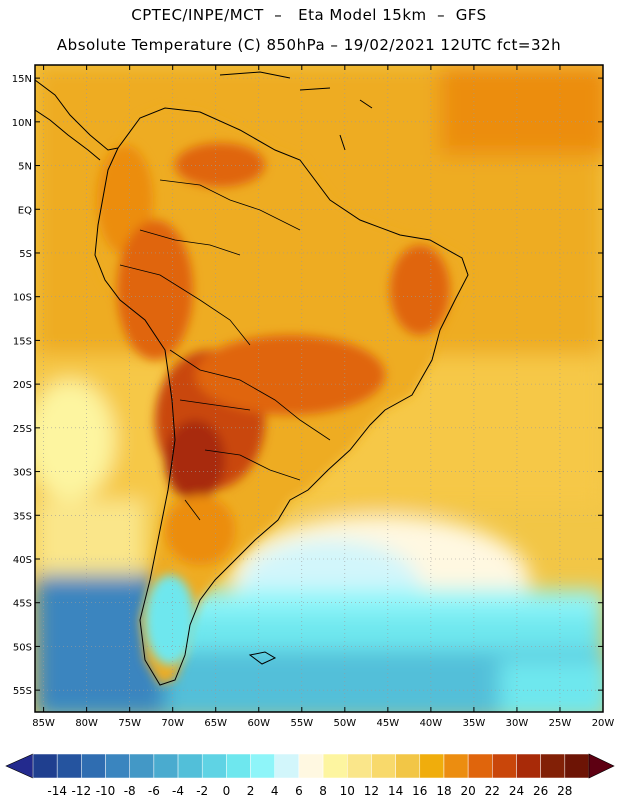  Describe the element at coordinates (22, 691) in the screenshot. I see `lat-label: 55S` at that location.